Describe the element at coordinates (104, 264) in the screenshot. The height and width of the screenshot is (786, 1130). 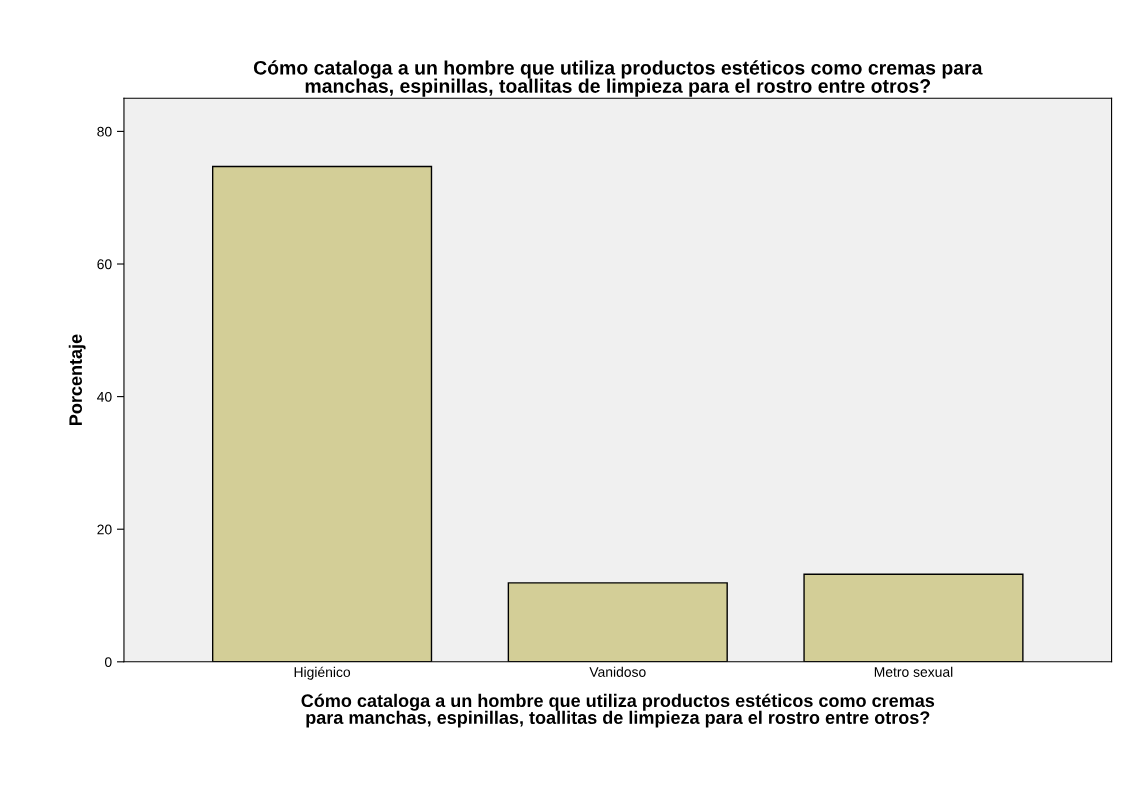
I see `y-tick-label: 60` at that location.